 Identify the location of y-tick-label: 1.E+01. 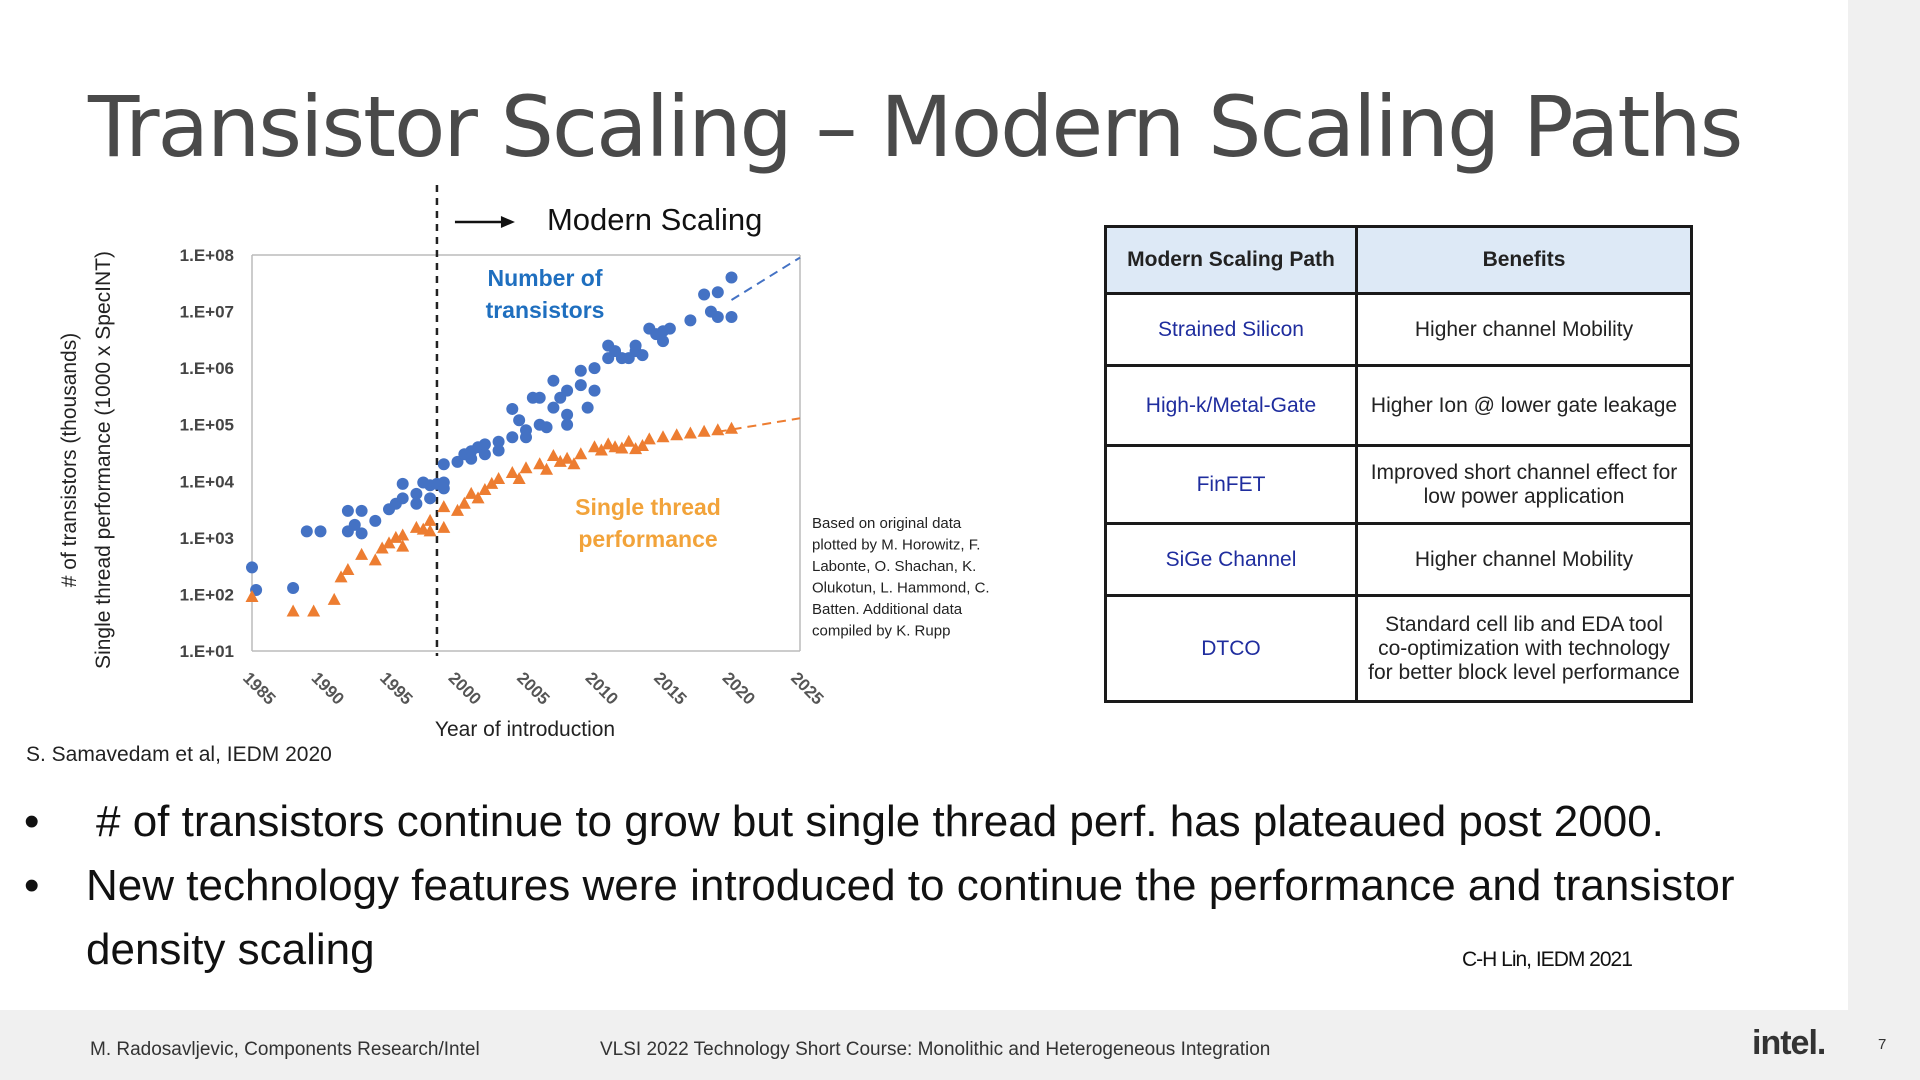
(207, 651).